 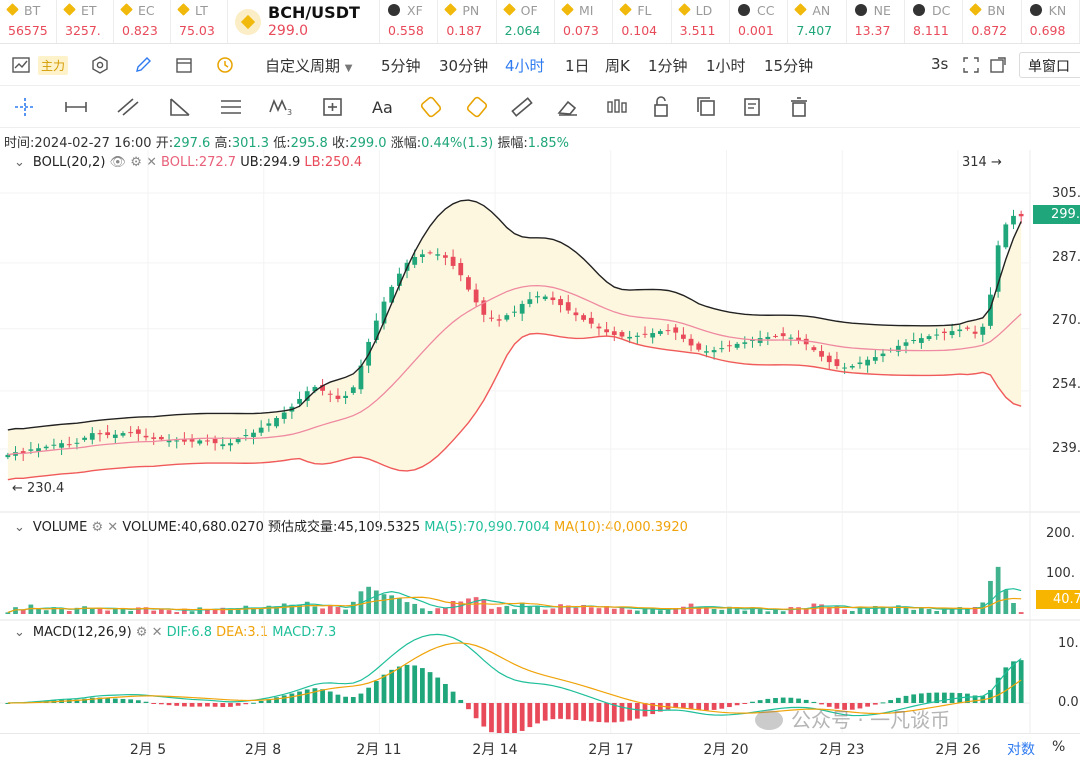 What do you see at coordinates (309, 66) in the screenshot?
I see `custom-period-dropdown: 自定义周期 ▼` at bounding box center [309, 66].